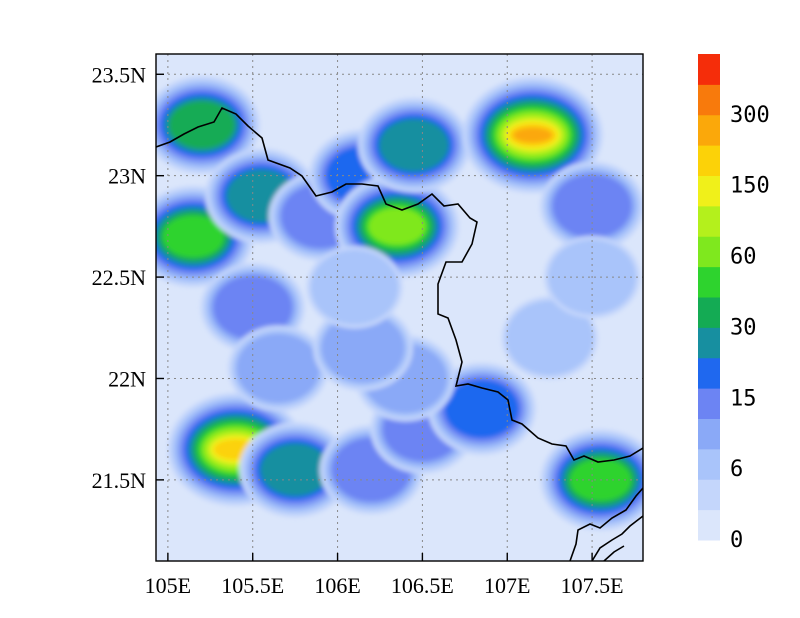  Describe the element at coordinates (119, 480) in the screenshot. I see `y-tick-label: 21.5N` at that location.